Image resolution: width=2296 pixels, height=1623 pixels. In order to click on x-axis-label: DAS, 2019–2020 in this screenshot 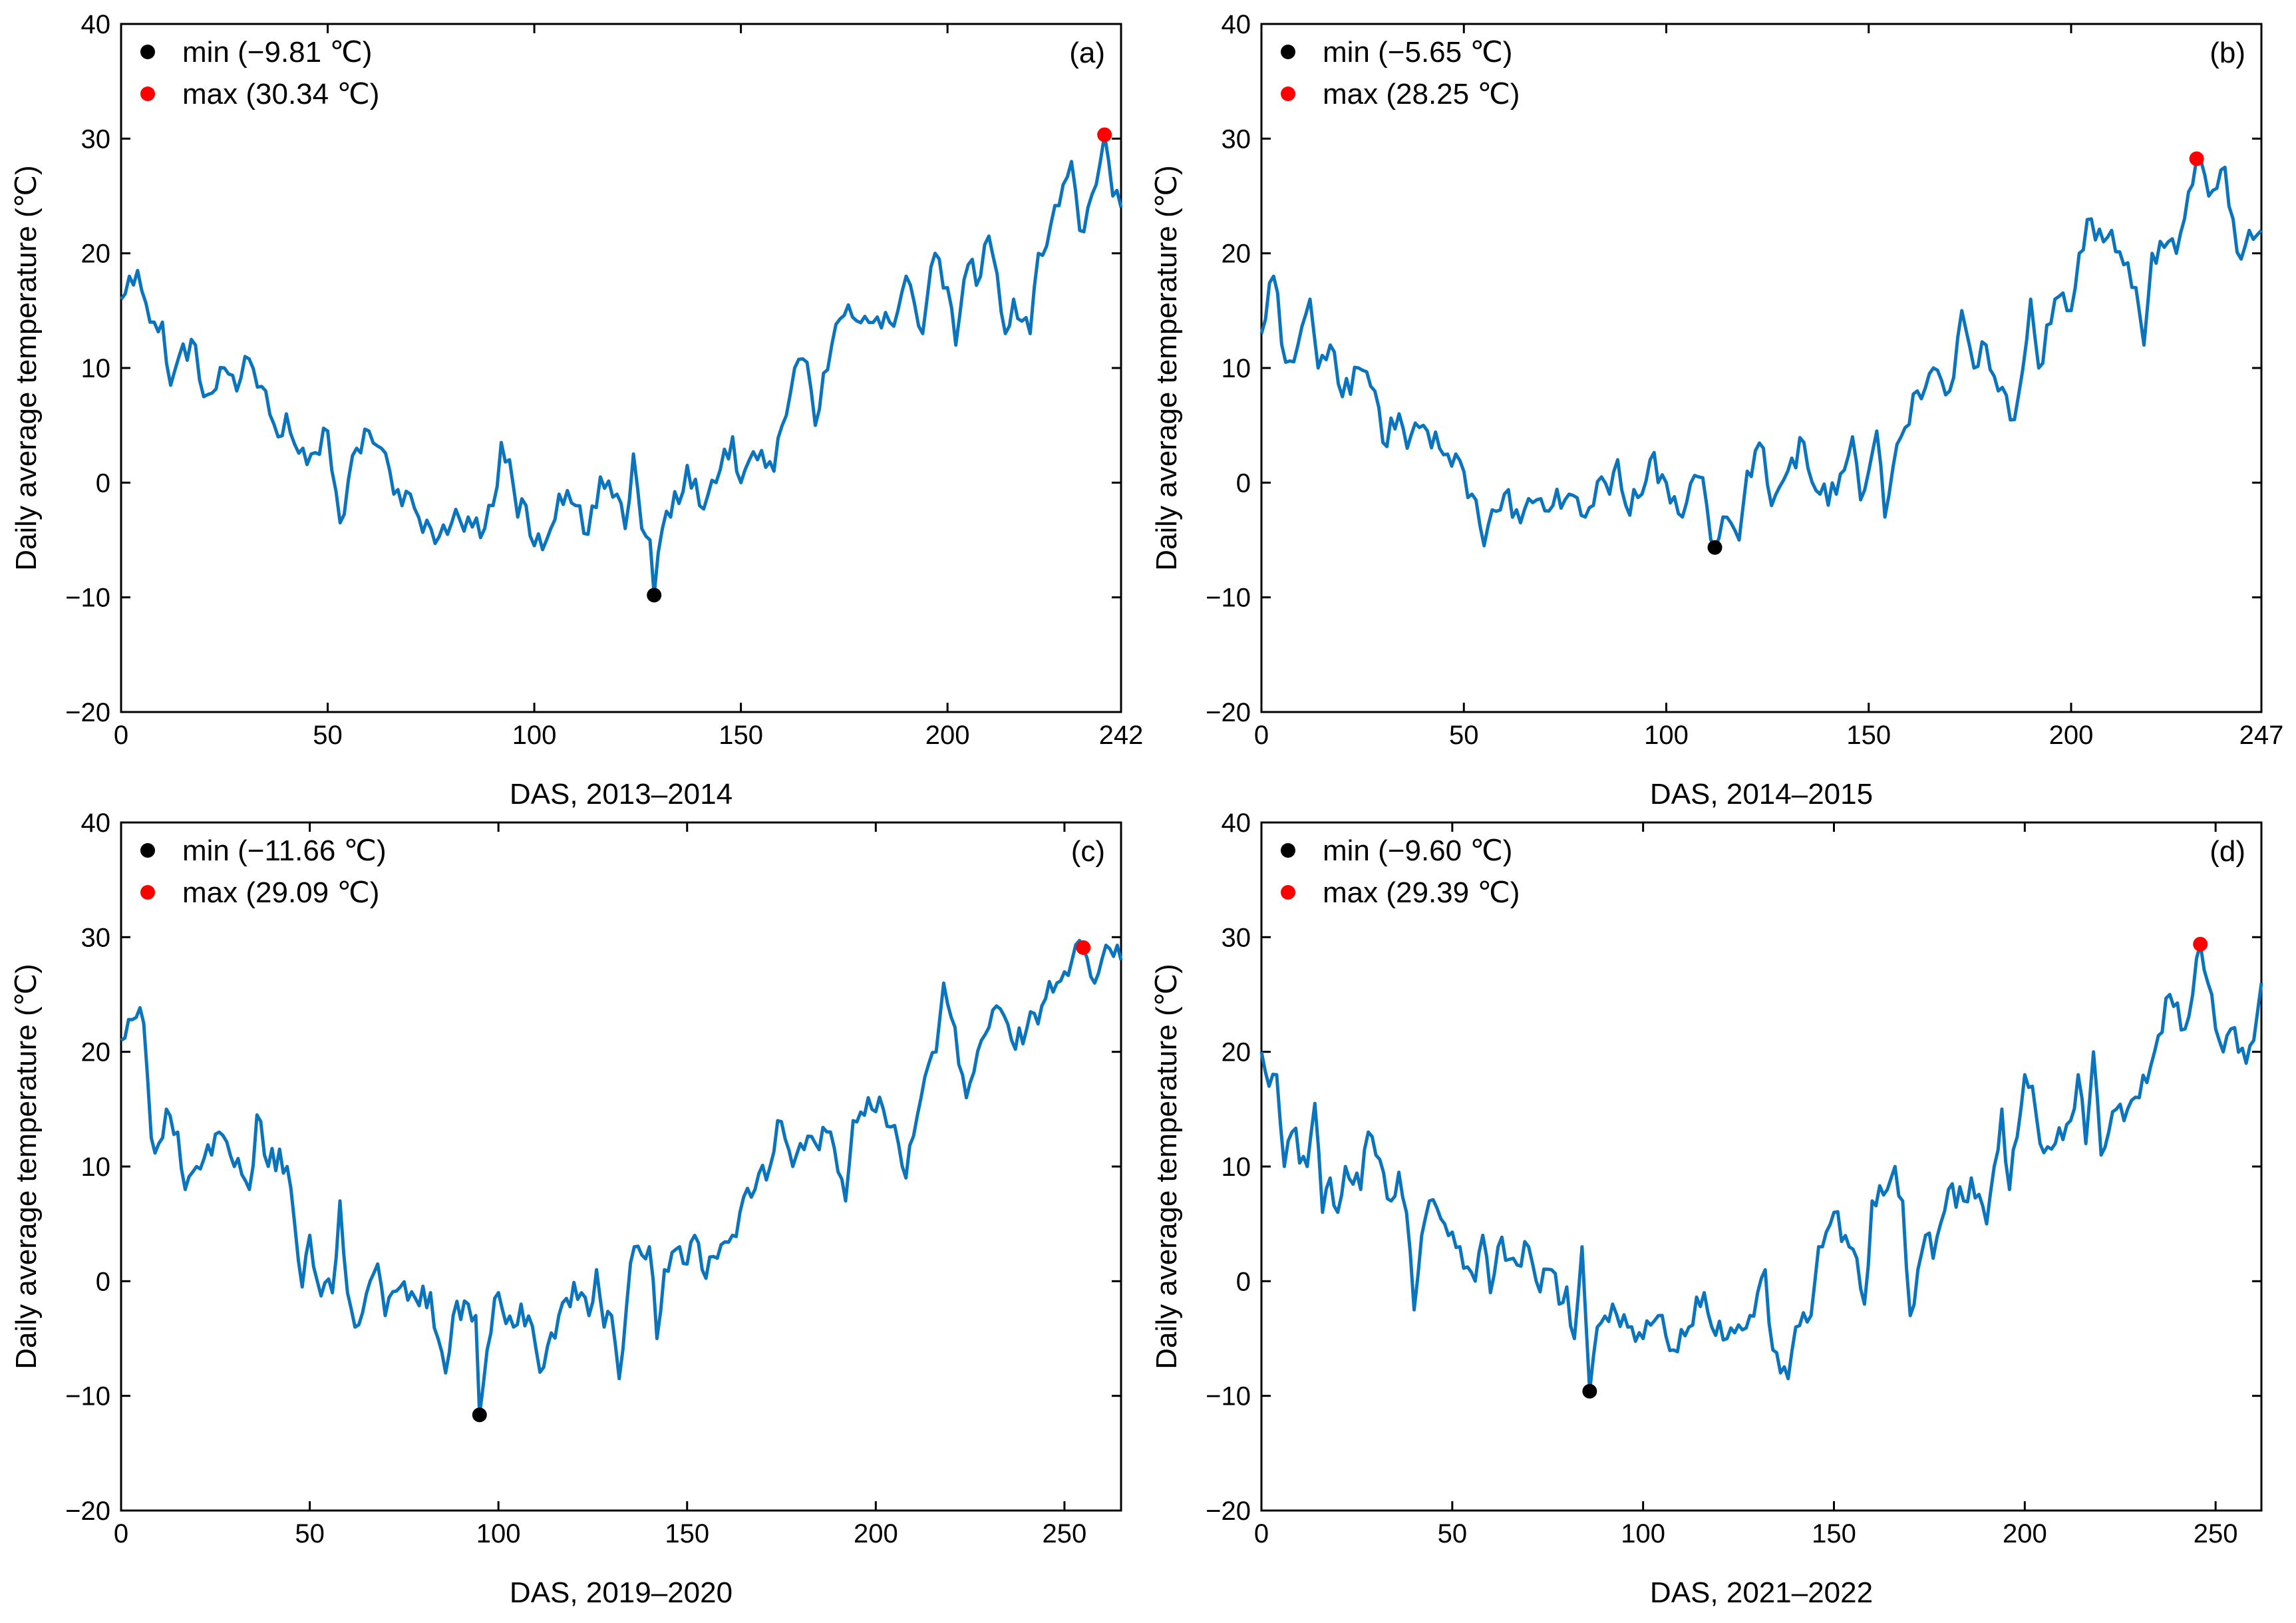, I will do `click(621, 1592)`.